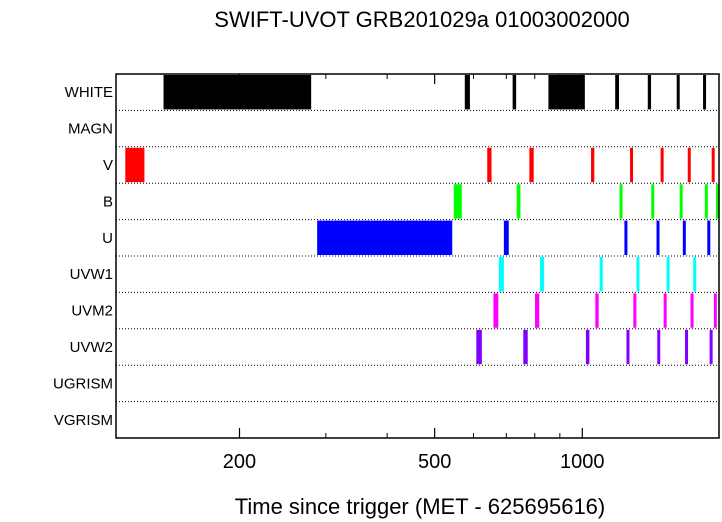 This screenshot has height=522, width=722. Describe the element at coordinates (108, 201) in the screenshot. I see `filter-label-b: B` at that location.